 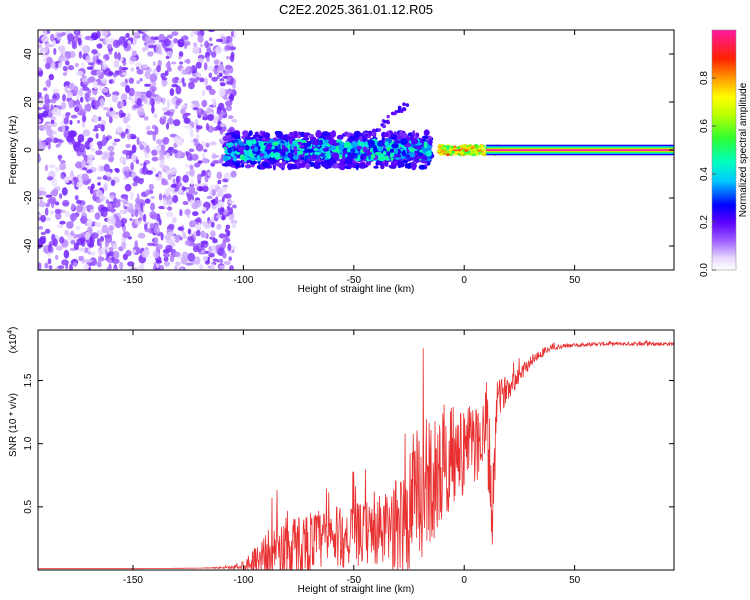 What do you see at coordinates (356, 289) in the screenshot?
I see `spectrogram-x-label: Height of straight line (km)` at bounding box center [356, 289].